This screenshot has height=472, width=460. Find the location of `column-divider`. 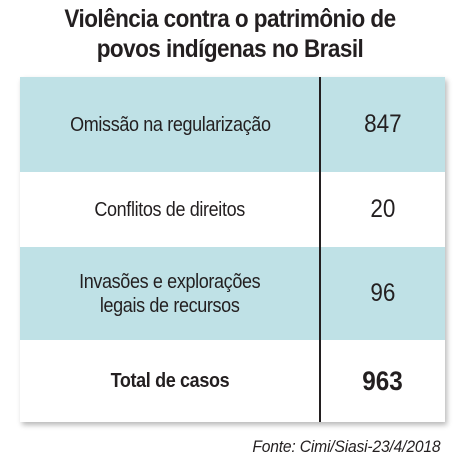

column-divider is located at coordinates (320, 249).